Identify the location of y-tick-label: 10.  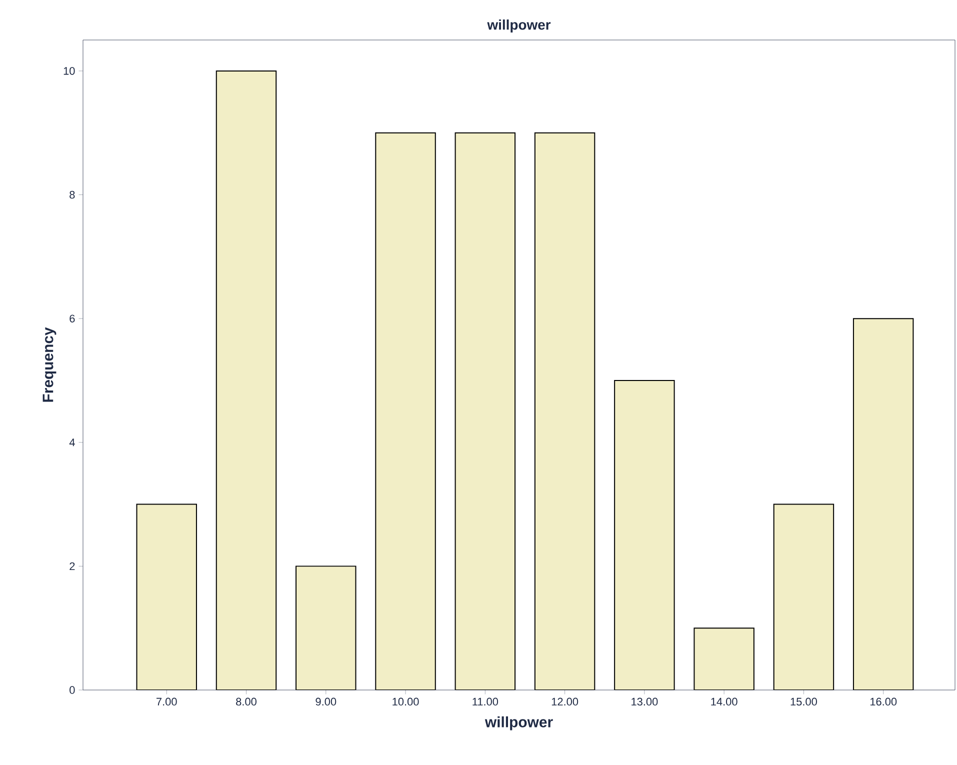
(69, 71).